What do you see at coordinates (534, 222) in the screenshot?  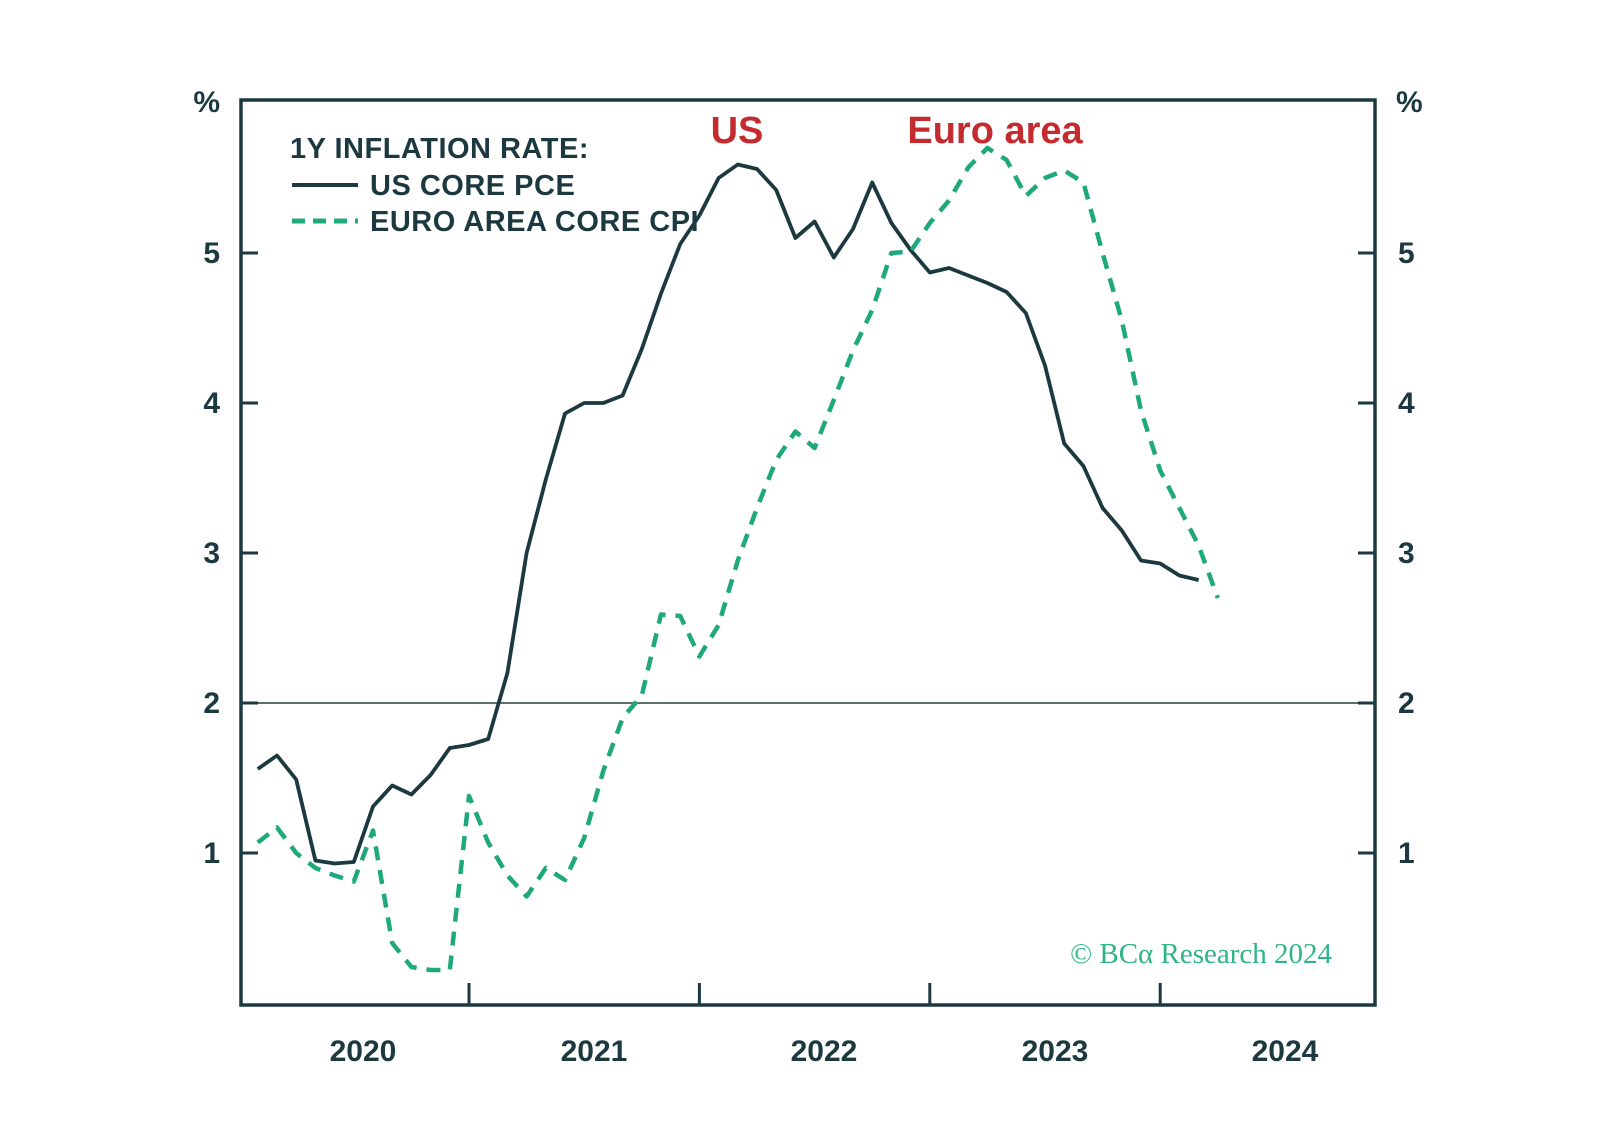 I see `legend-label-euro-area-core-cpi: EURO AREA CORE CPI` at bounding box center [534, 222].